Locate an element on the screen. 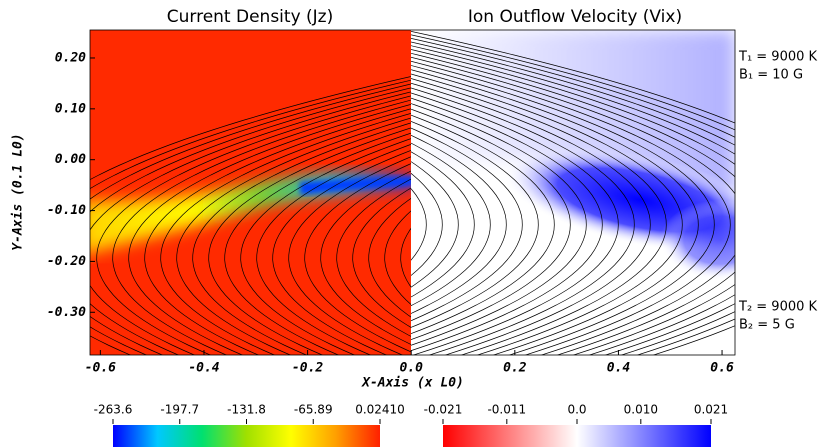  annotation: B₁ = 10 G is located at coordinates (771, 75).